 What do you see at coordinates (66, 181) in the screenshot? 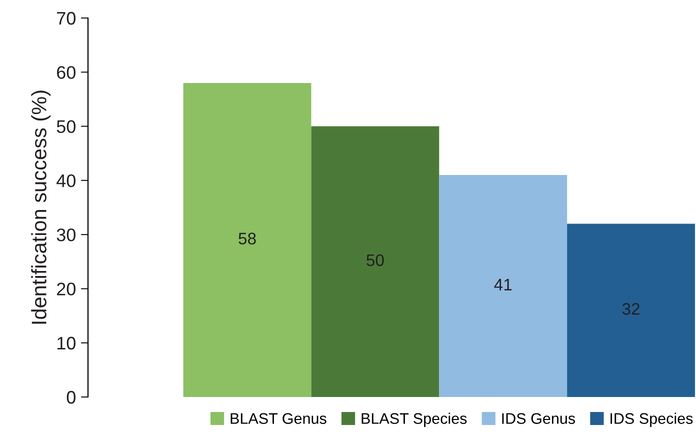
I see `y-tick-label: 40` at bounding box center [66, 181].